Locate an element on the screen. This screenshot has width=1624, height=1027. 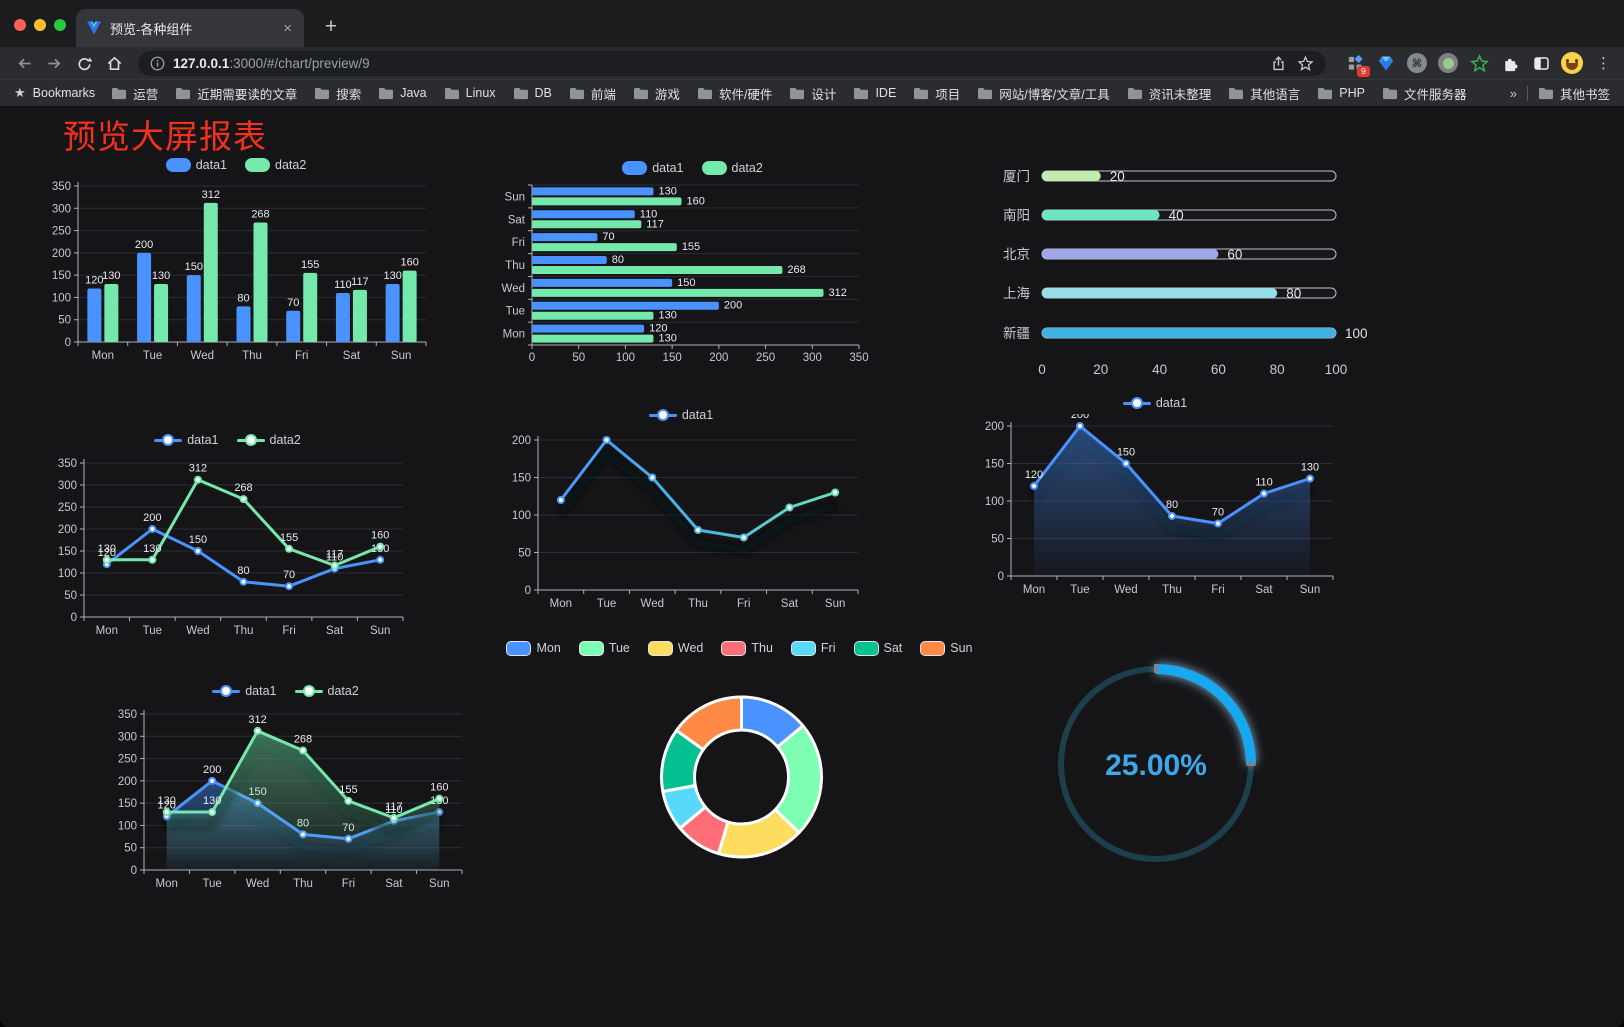
svg-text: 160 is located at coordinates (380, 536).